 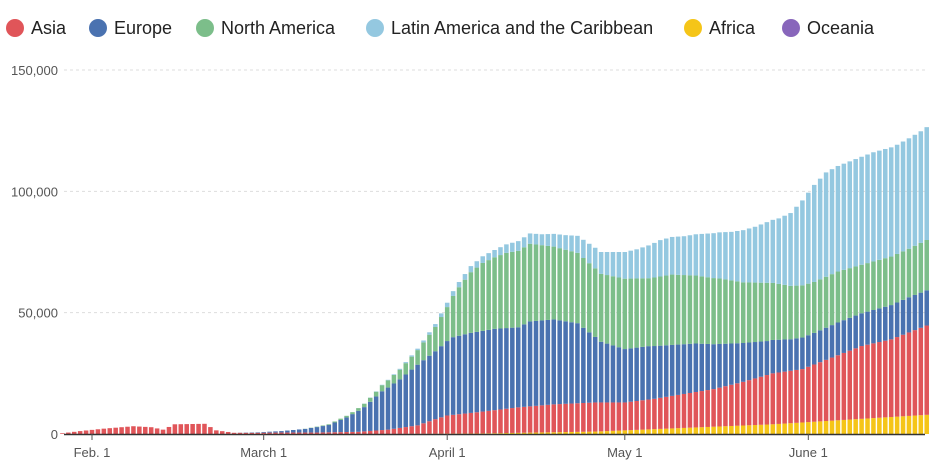 I want to click on legend-label-oceania: Oceania, so click(x=841, y=27).